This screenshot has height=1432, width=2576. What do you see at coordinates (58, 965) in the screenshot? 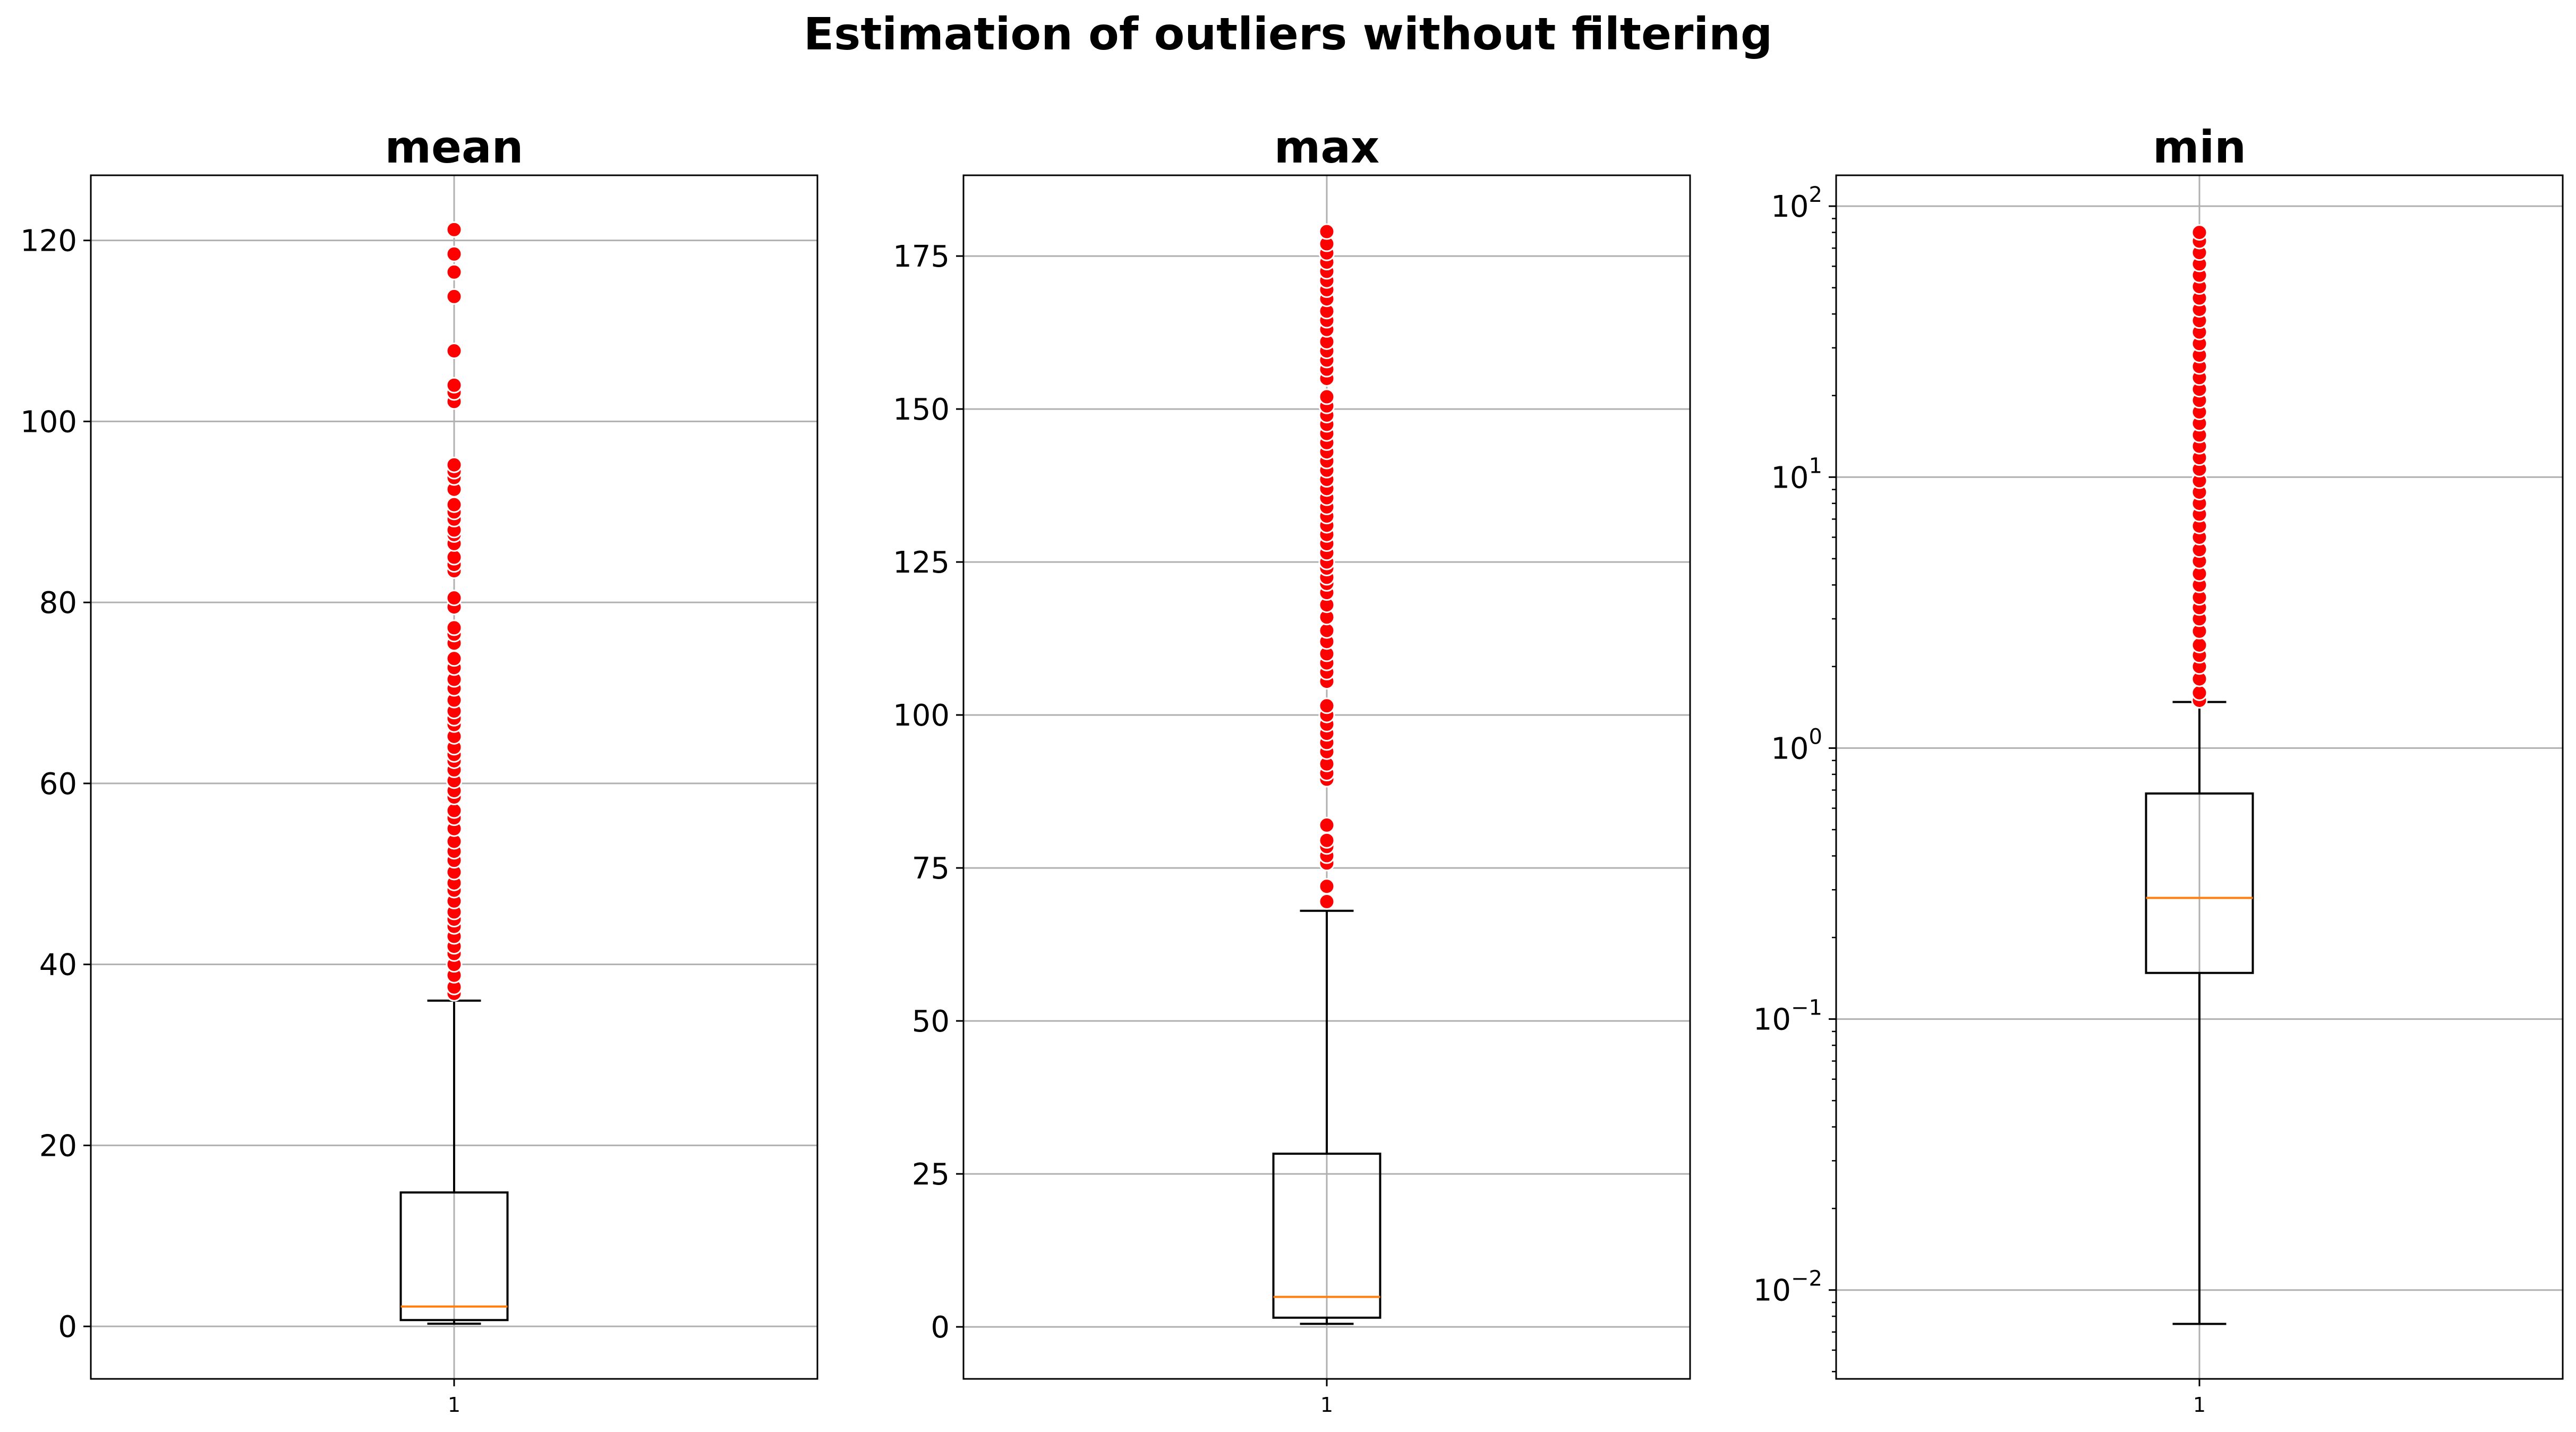
I see `y-tick-label: 40` at bounding box center [58, 965].